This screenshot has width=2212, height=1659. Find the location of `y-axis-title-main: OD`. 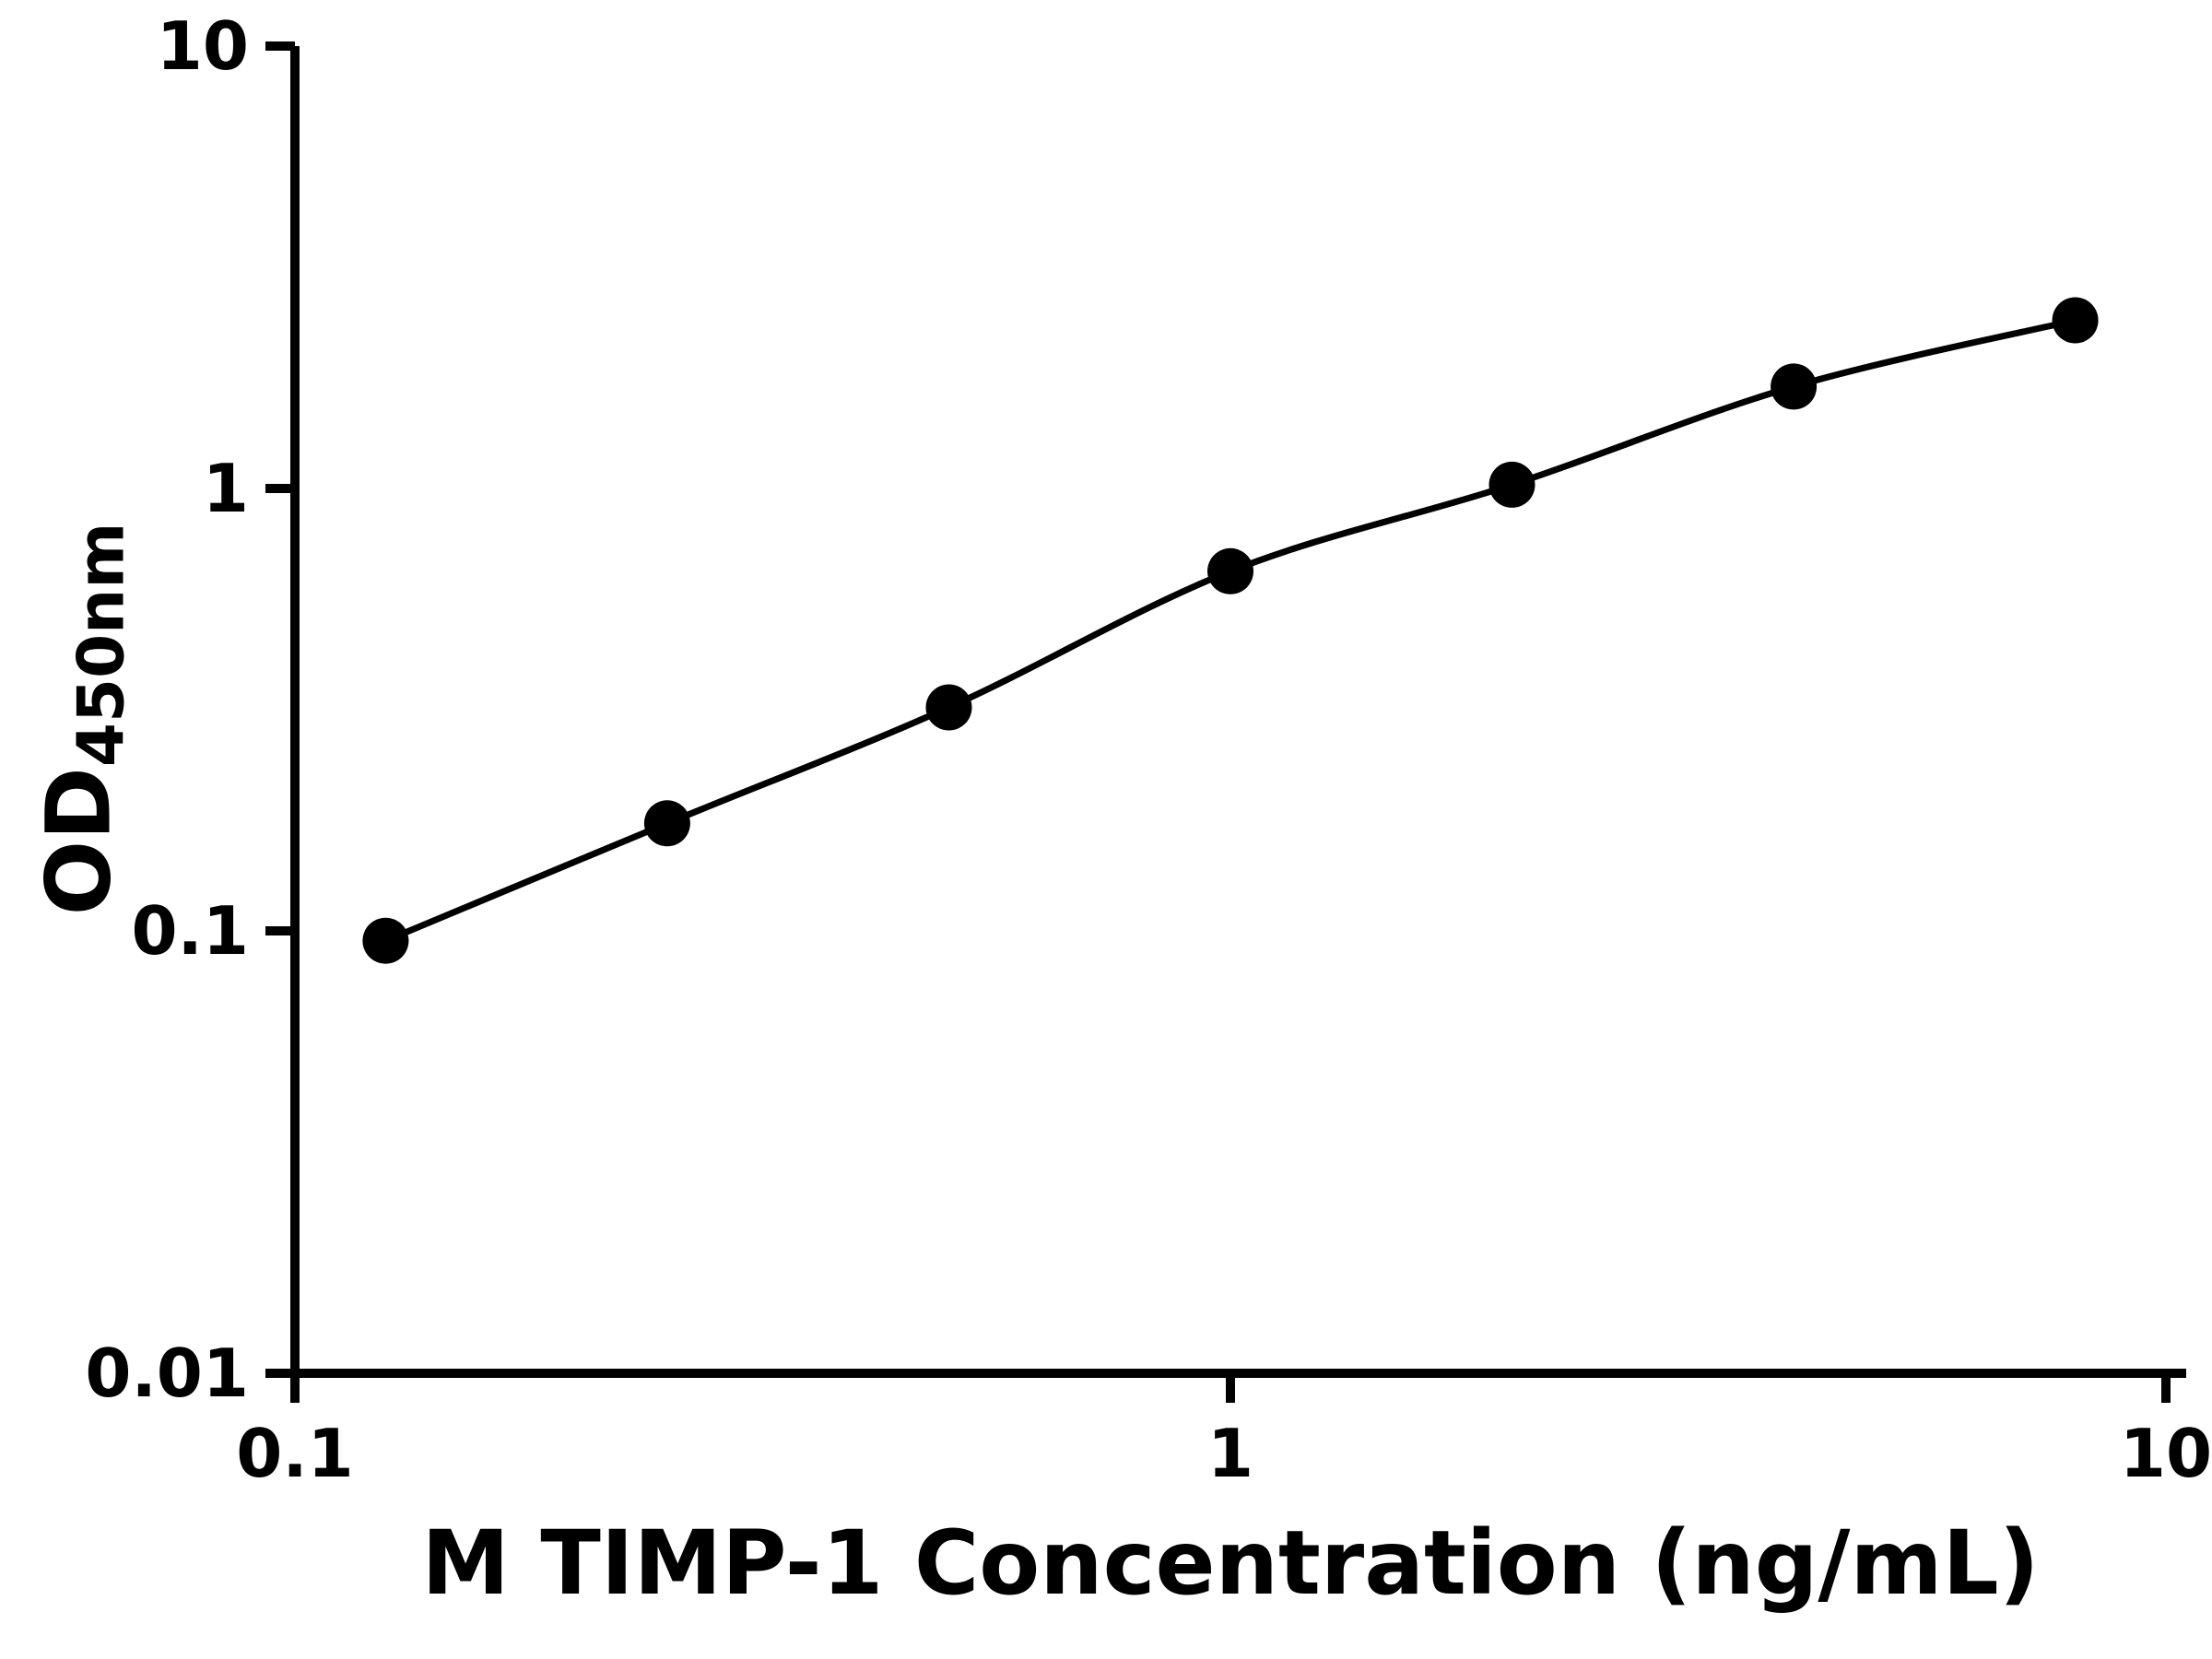

y-axis-title-main: OD is located at coordinates (79, 841).